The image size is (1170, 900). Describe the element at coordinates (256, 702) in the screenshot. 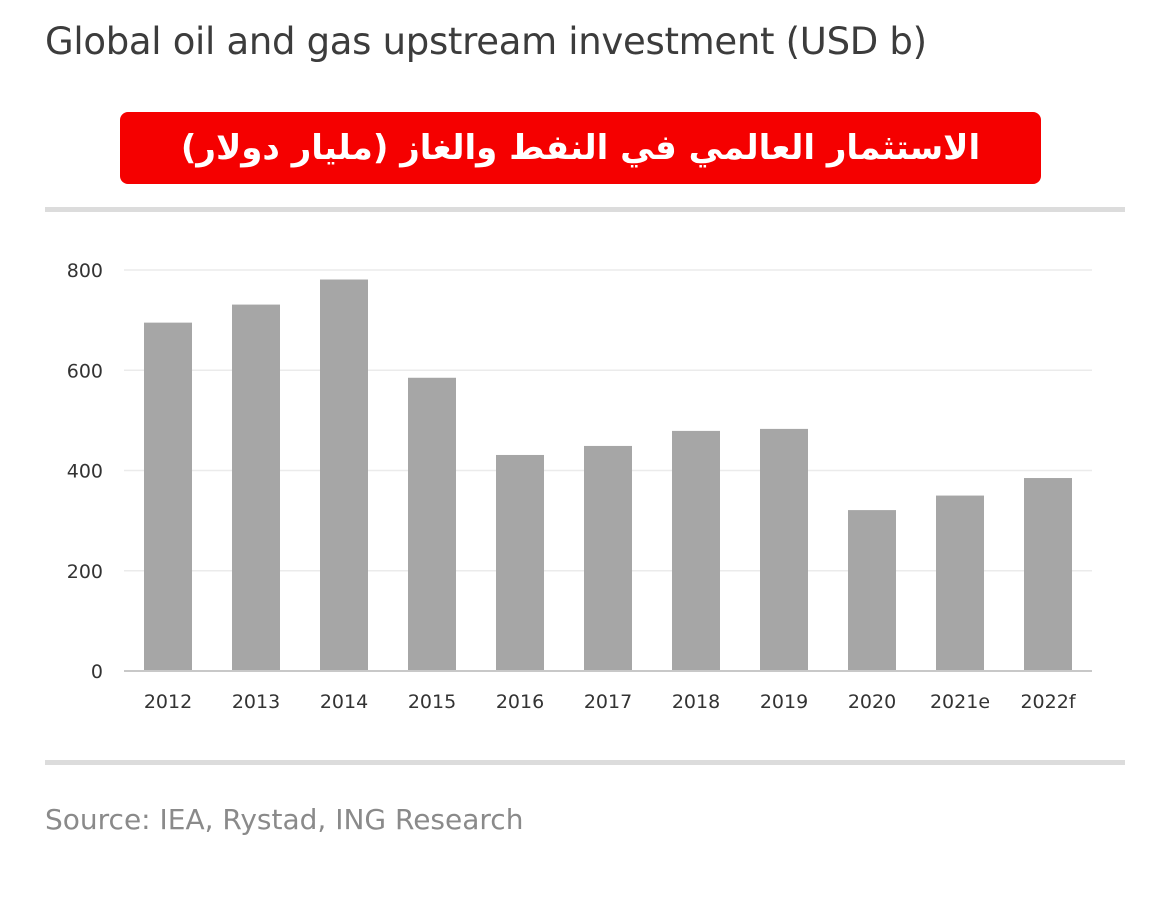

I see `x-tick-label: 2013` at that location.